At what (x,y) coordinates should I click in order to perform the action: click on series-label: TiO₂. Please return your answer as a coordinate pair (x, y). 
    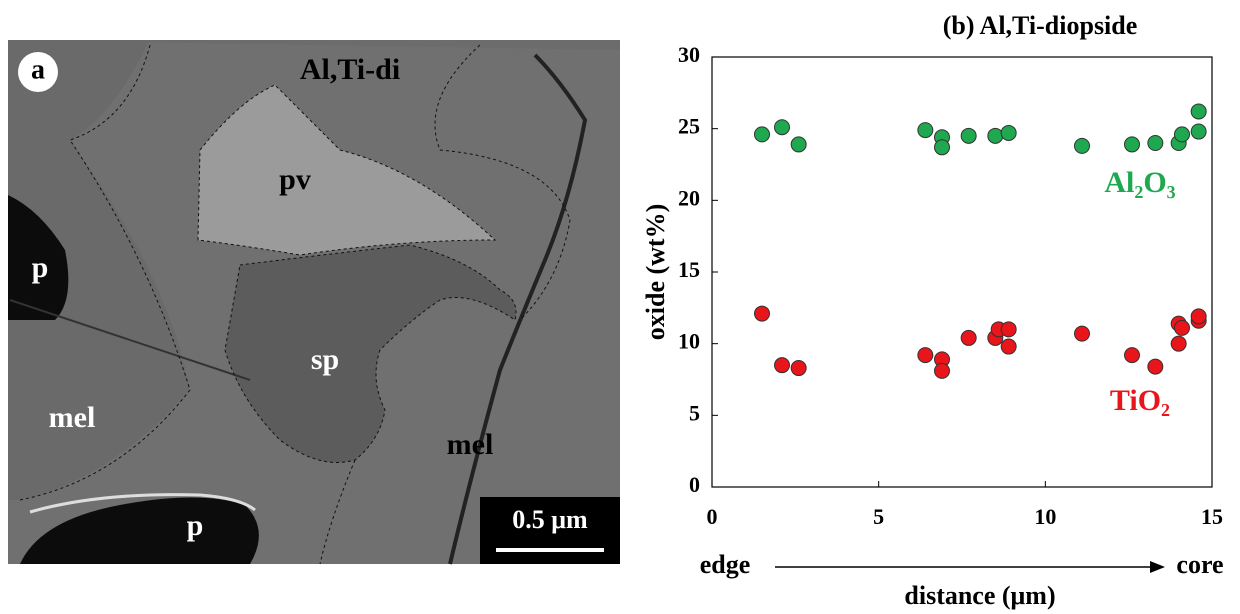
    Looking at the image, I should click on (1140, 400).